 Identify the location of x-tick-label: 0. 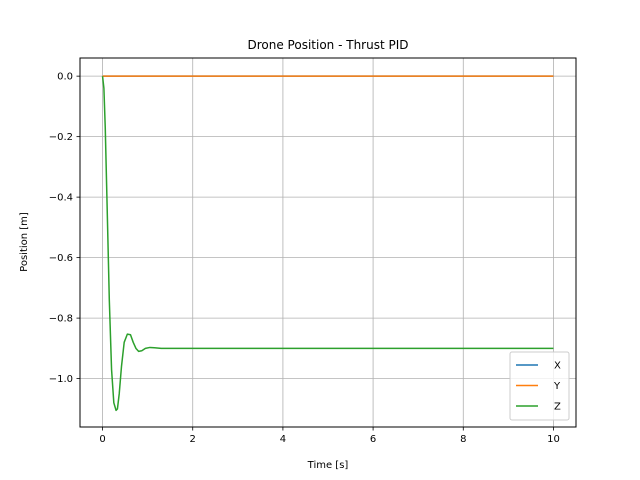
(102, 439).